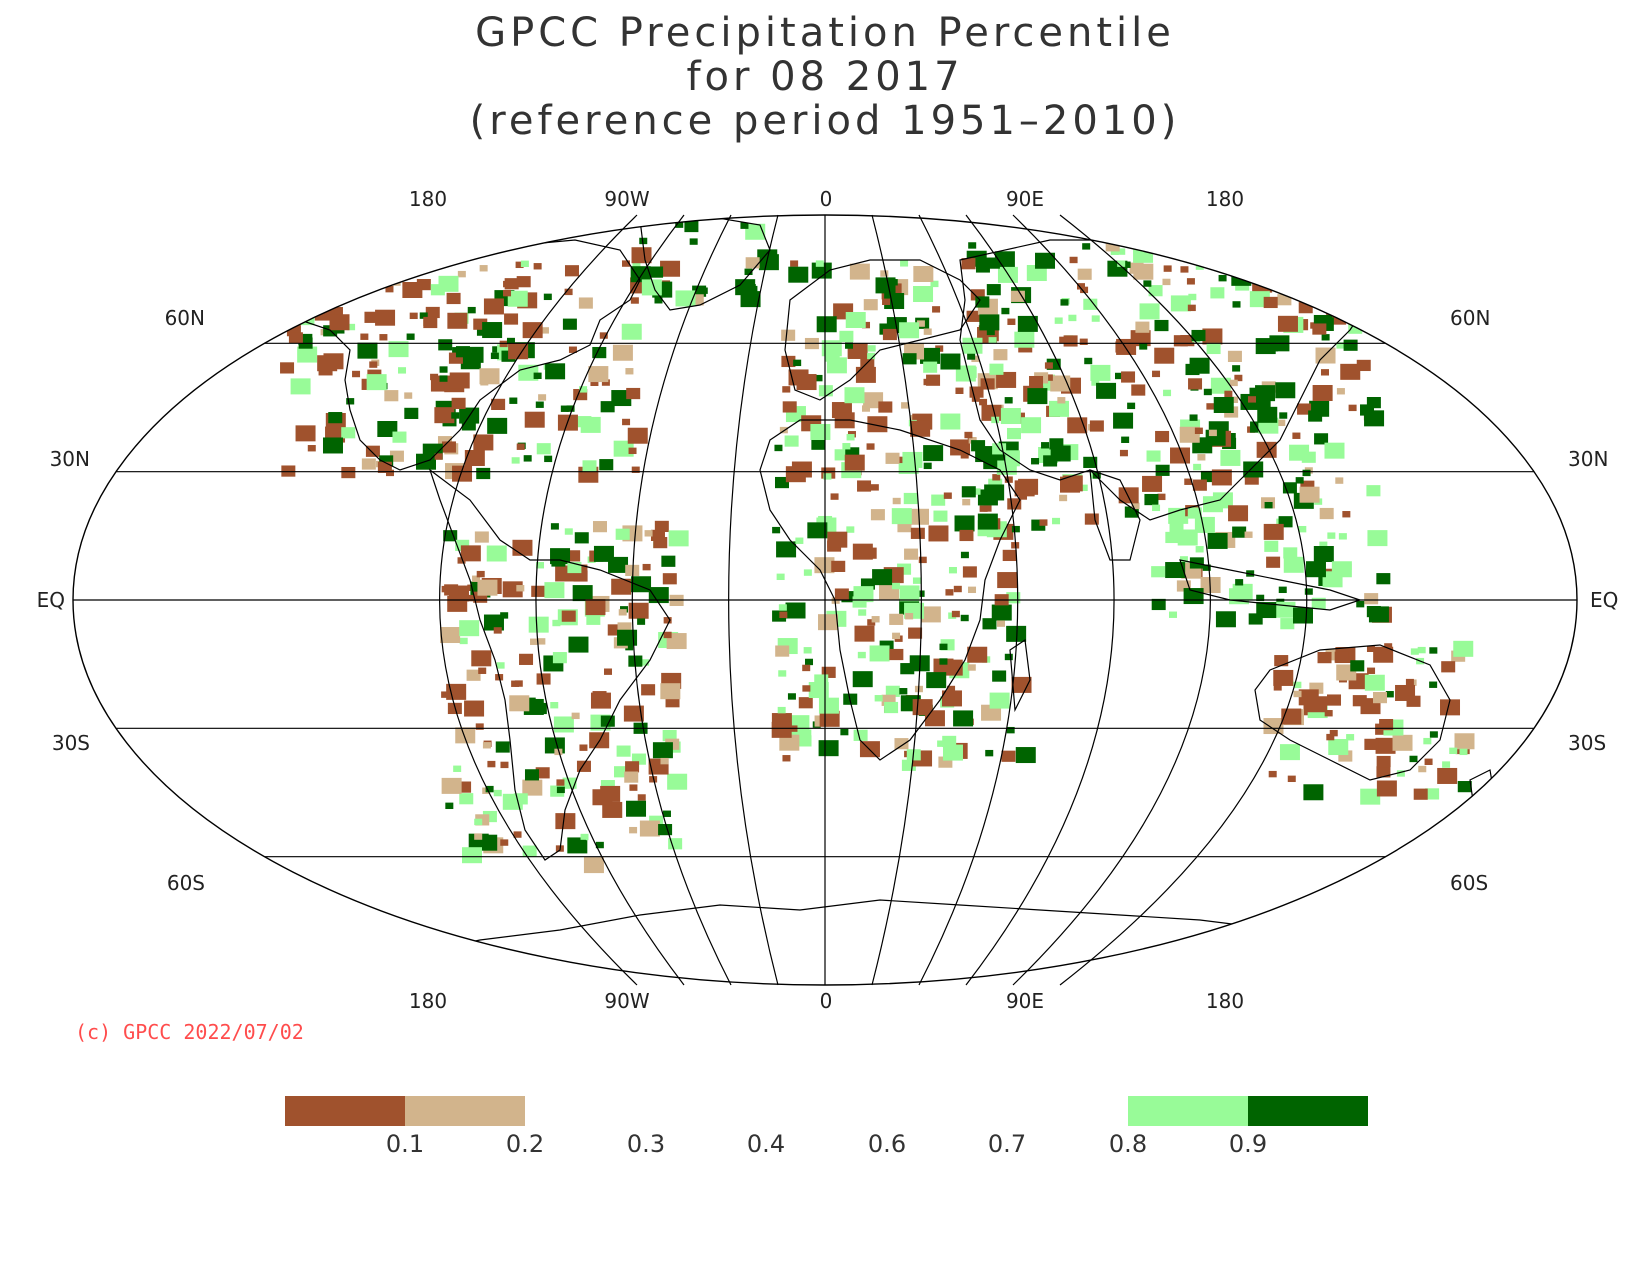  Describe the element at coordinates (1469, 883) in the screenshot. I see `lat-label-right-60s: 60S` at that location.